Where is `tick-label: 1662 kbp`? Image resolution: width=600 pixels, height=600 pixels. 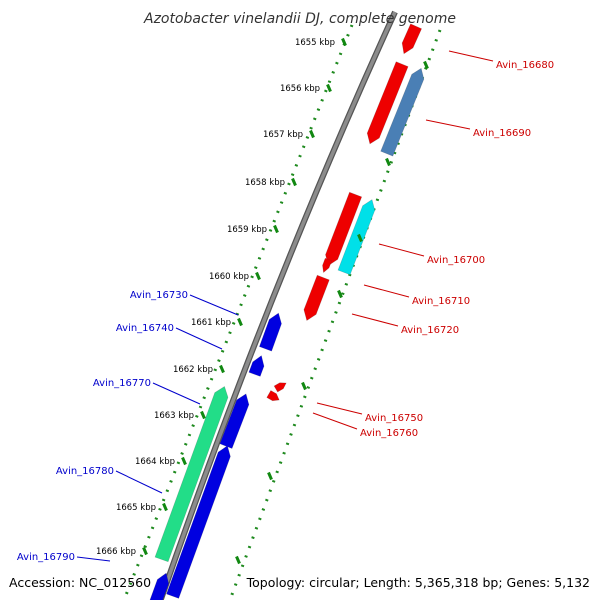
tick-label: 1662 kbp is located at coordinates (193, 370).